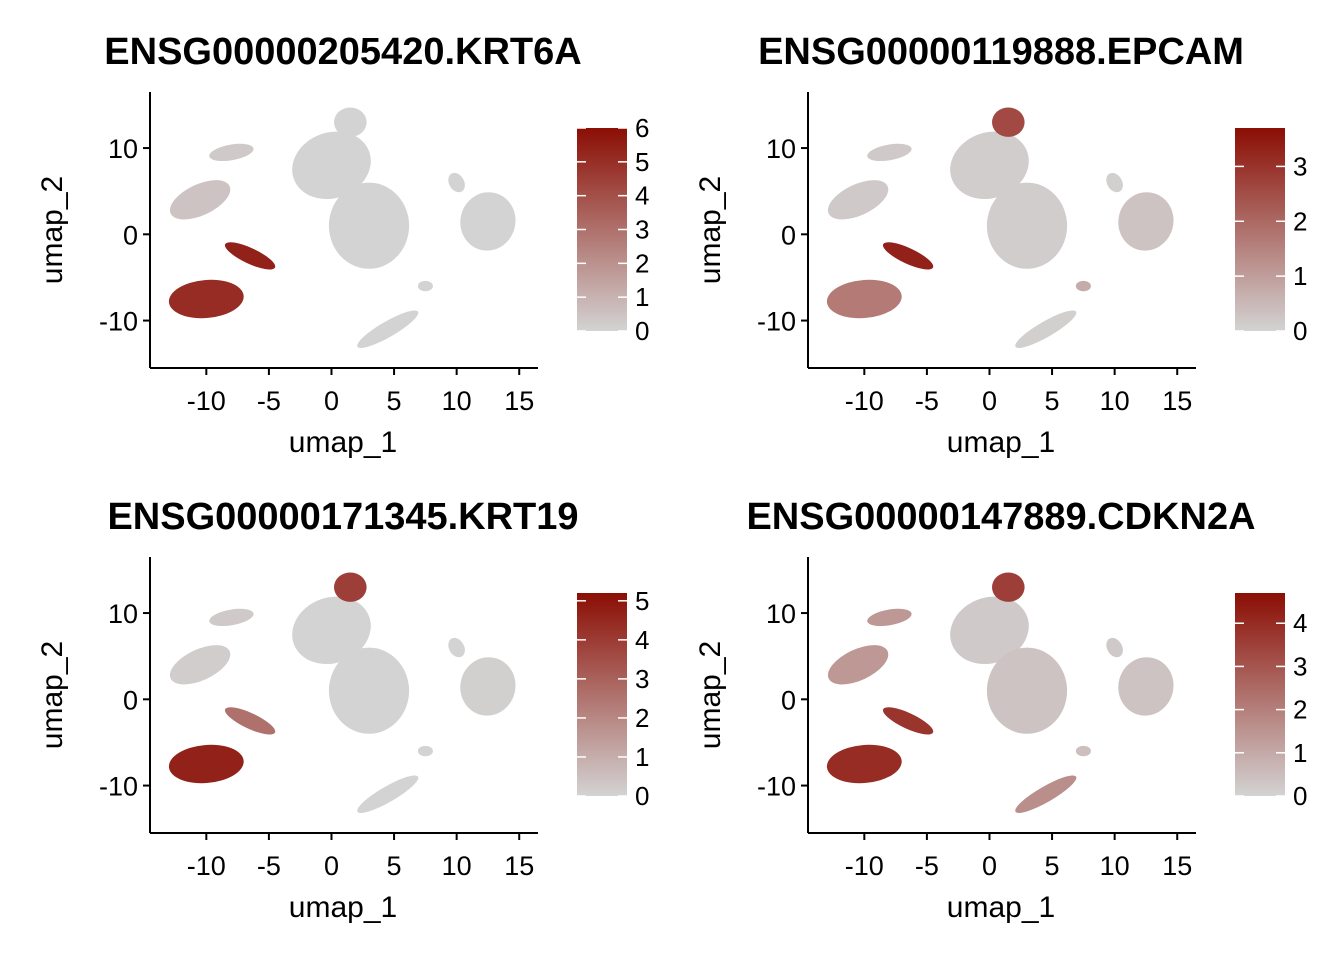  What do you see at coordinates (642, 196) in the screenshot?
I see `colorbar-tick-label: 4` at bounding box center [642, 196].